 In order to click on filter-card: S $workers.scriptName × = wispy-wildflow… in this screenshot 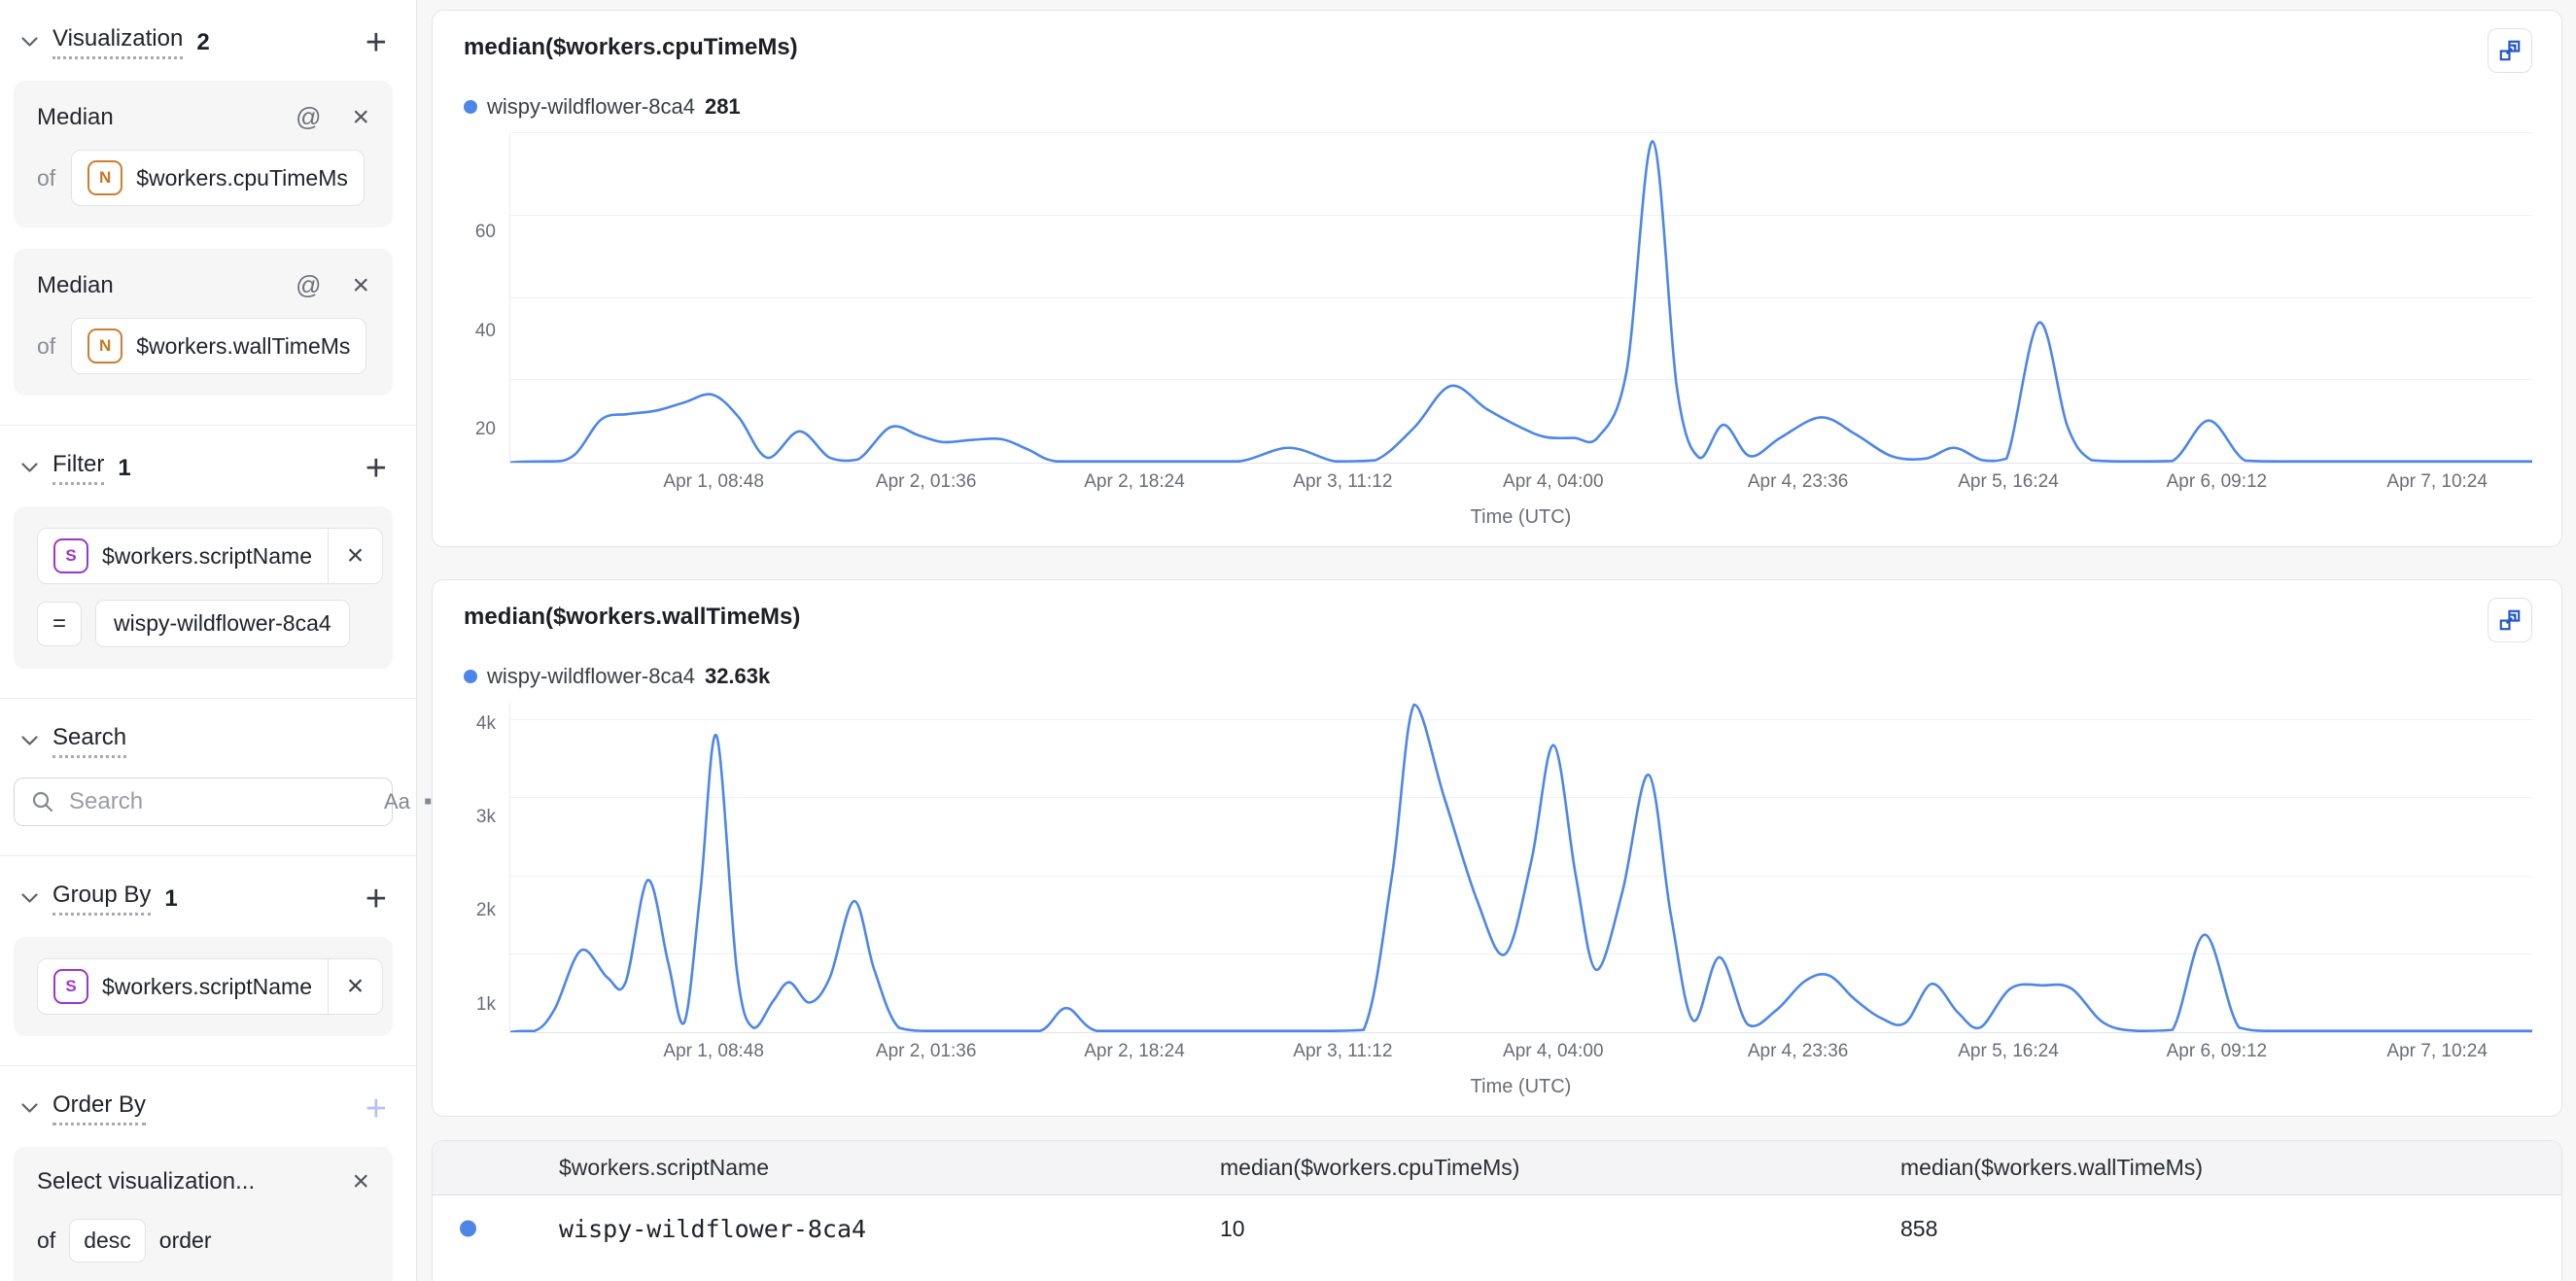, I will do `click(204, 588)`.